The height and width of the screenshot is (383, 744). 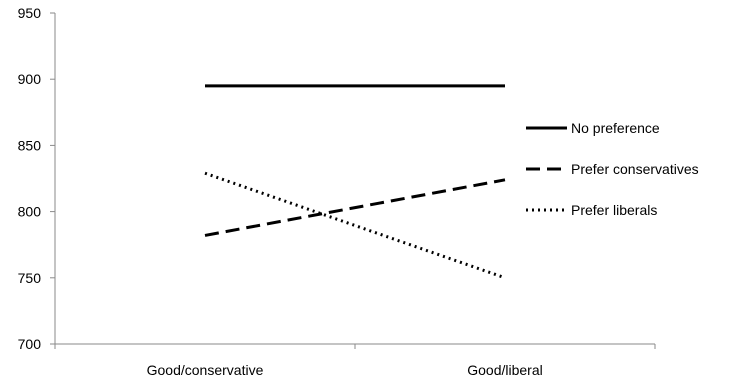 What do you see at coordinates (30, 212) in the screenshot?
I see `y-tick-label: 800` at bounding box center [30, 212].